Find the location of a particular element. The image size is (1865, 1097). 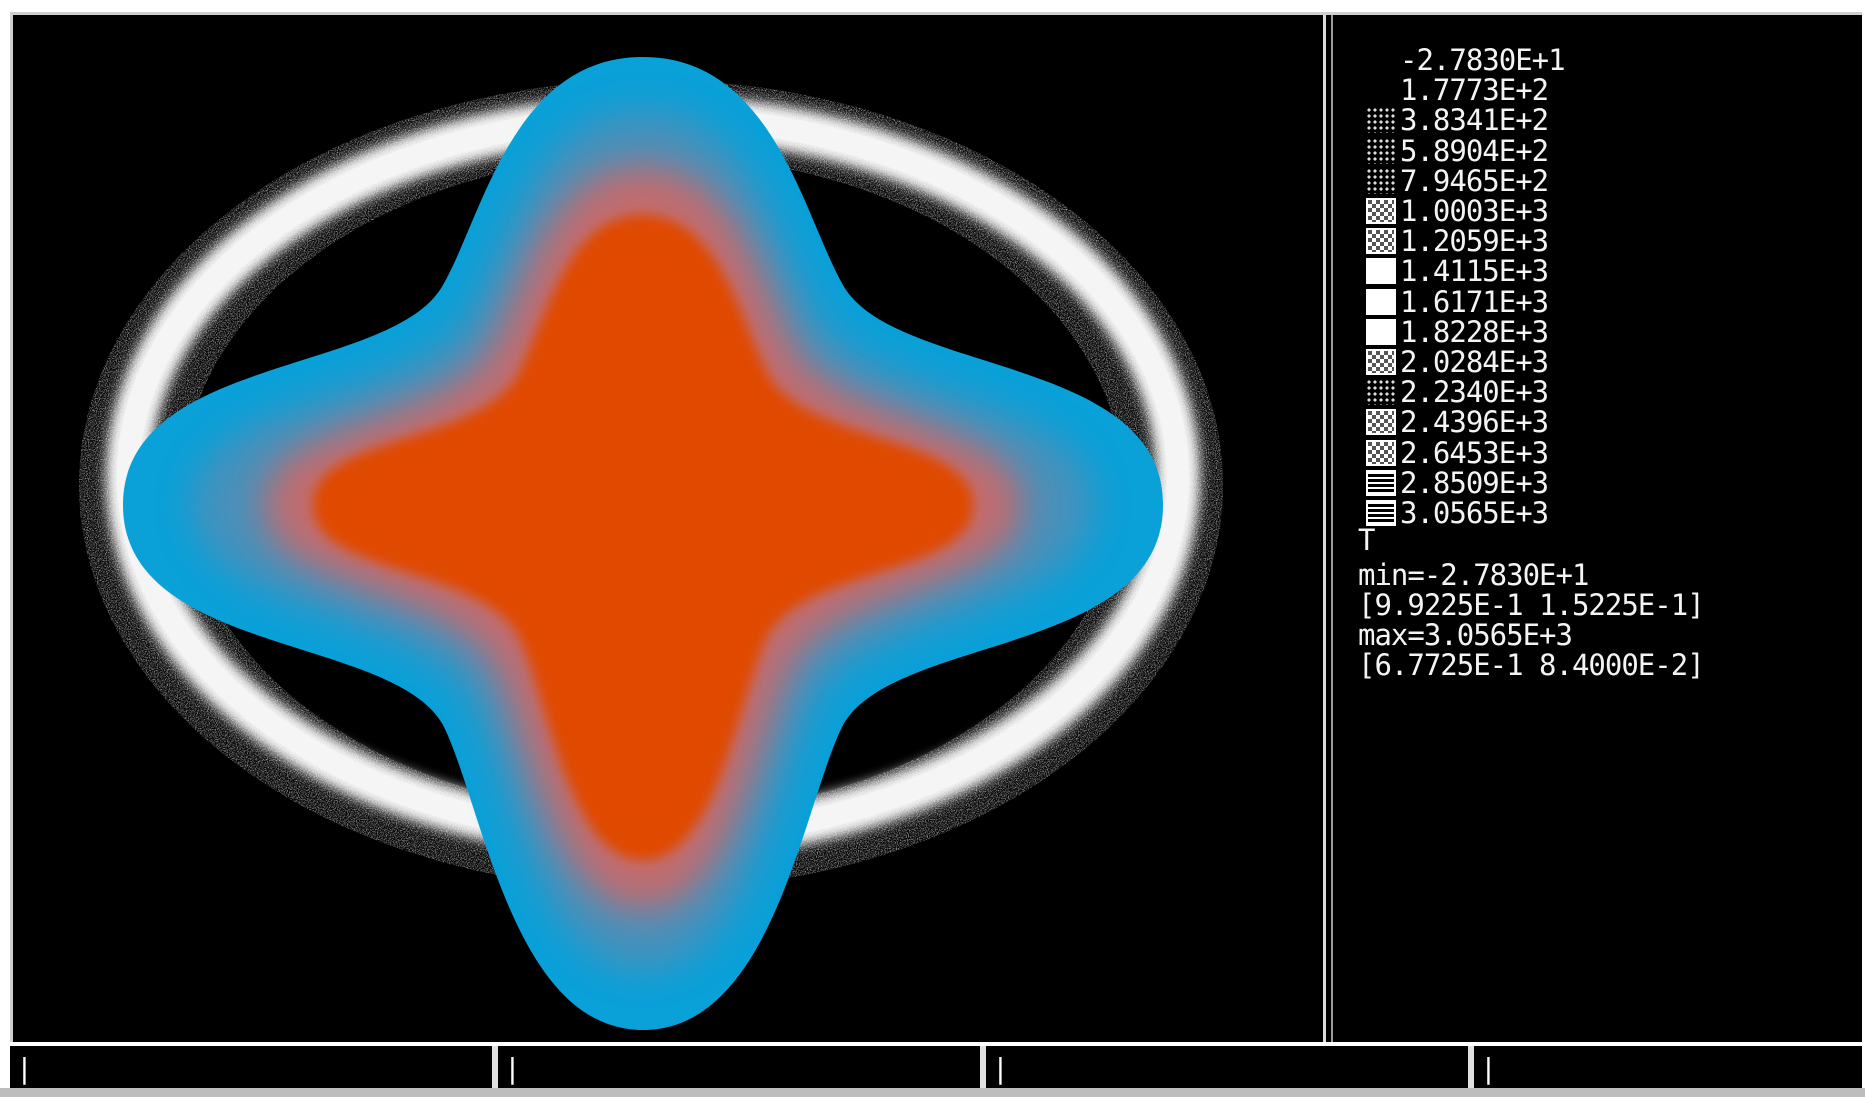

legend-level-row: 1.8228E+3 is located at coordinates (1598, 332).